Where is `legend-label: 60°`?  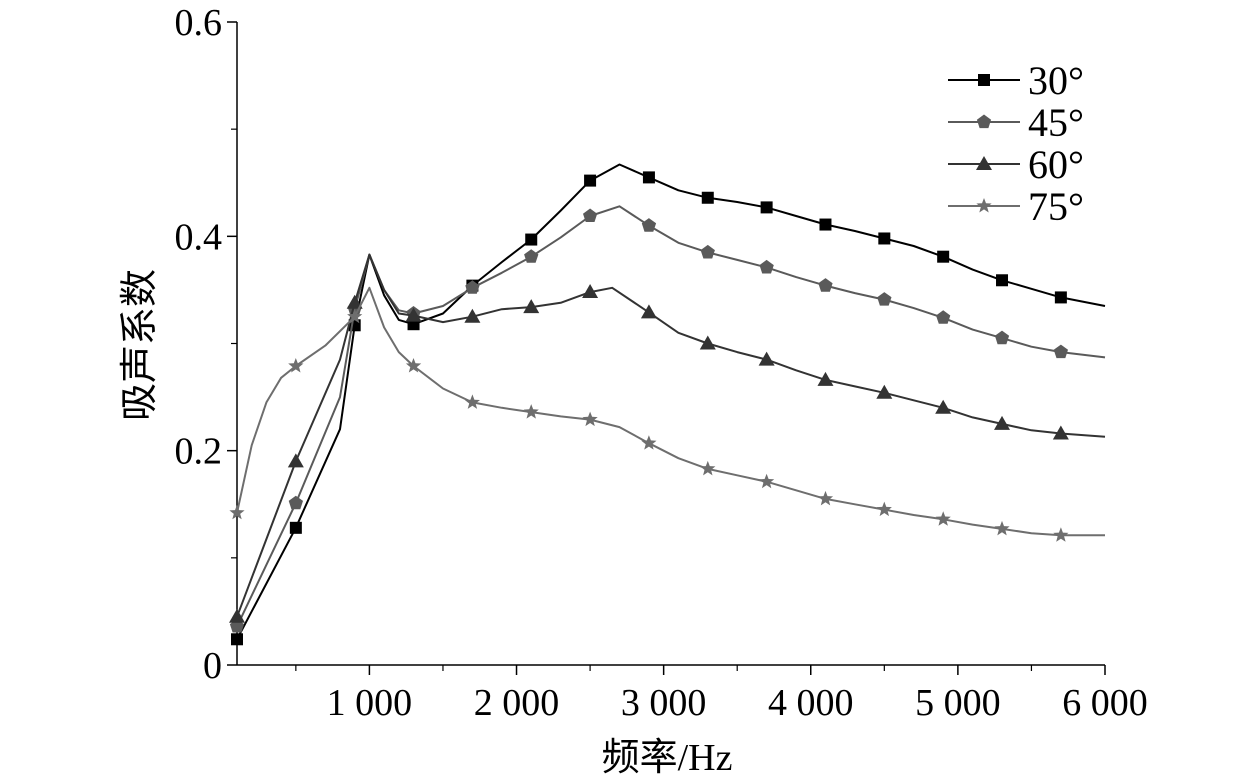
legend-label: 60° is located at coordinates (1056, 164).